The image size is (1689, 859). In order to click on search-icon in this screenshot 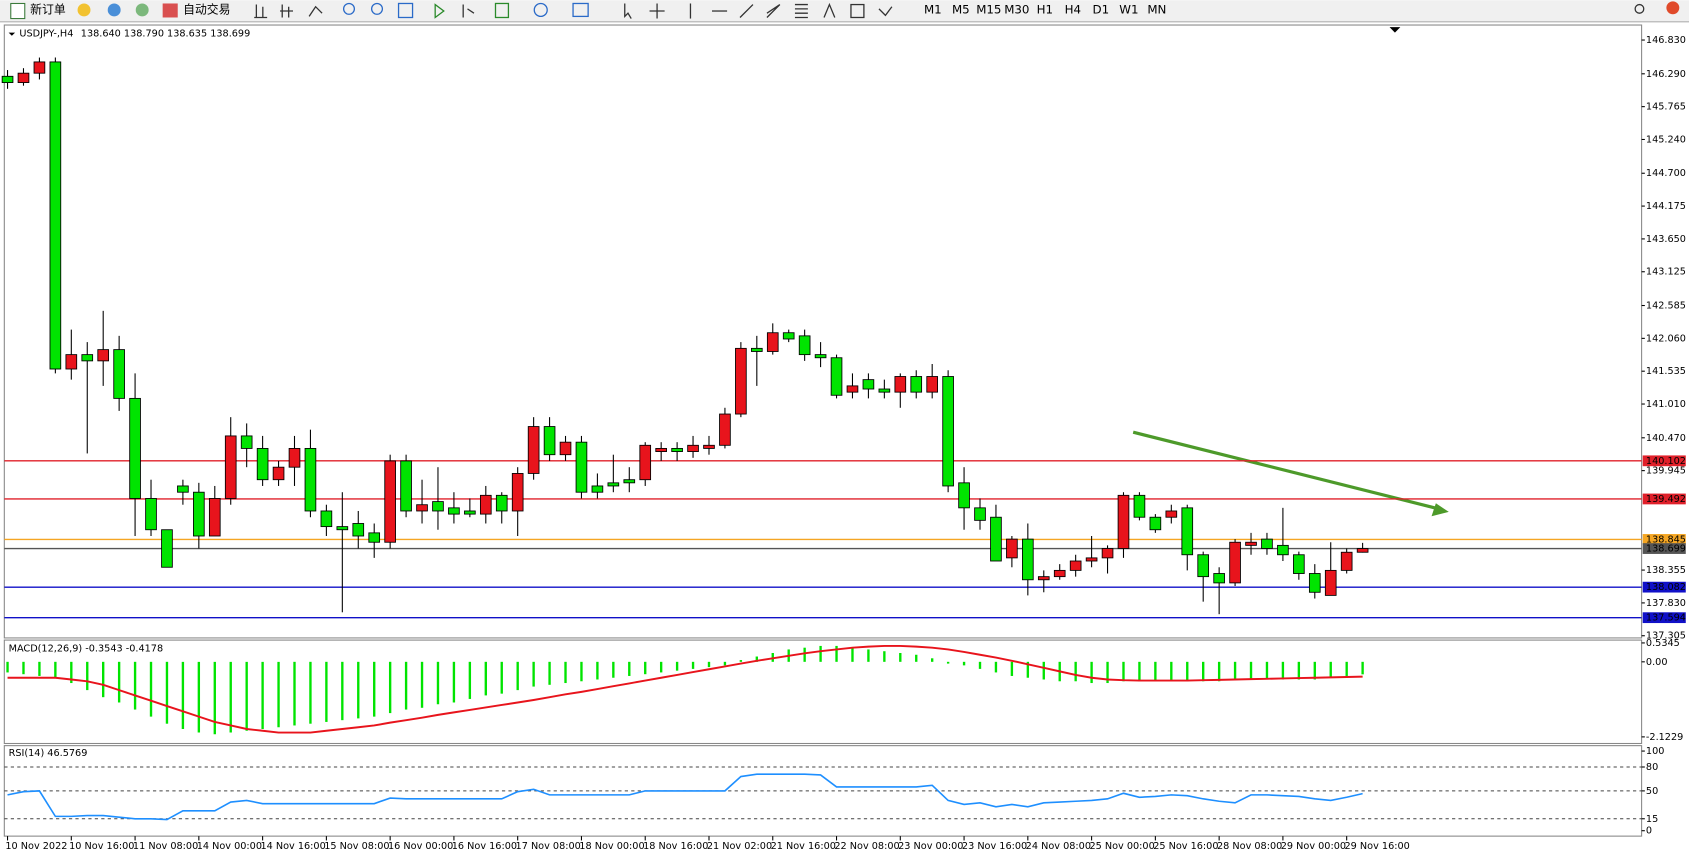, I will do `click(1639, 8)`.